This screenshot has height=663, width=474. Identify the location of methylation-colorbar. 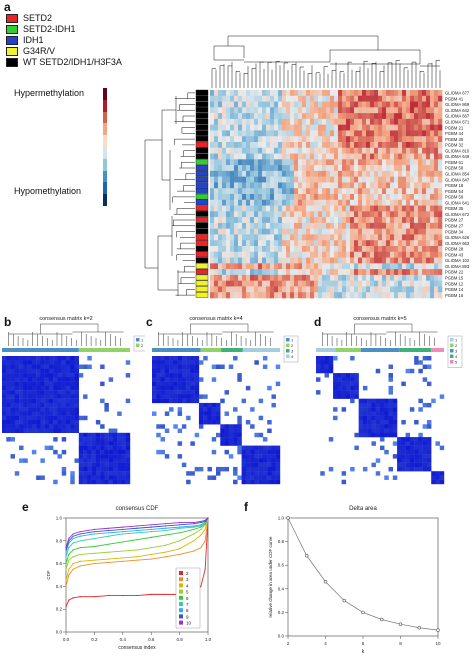
(105, 147).